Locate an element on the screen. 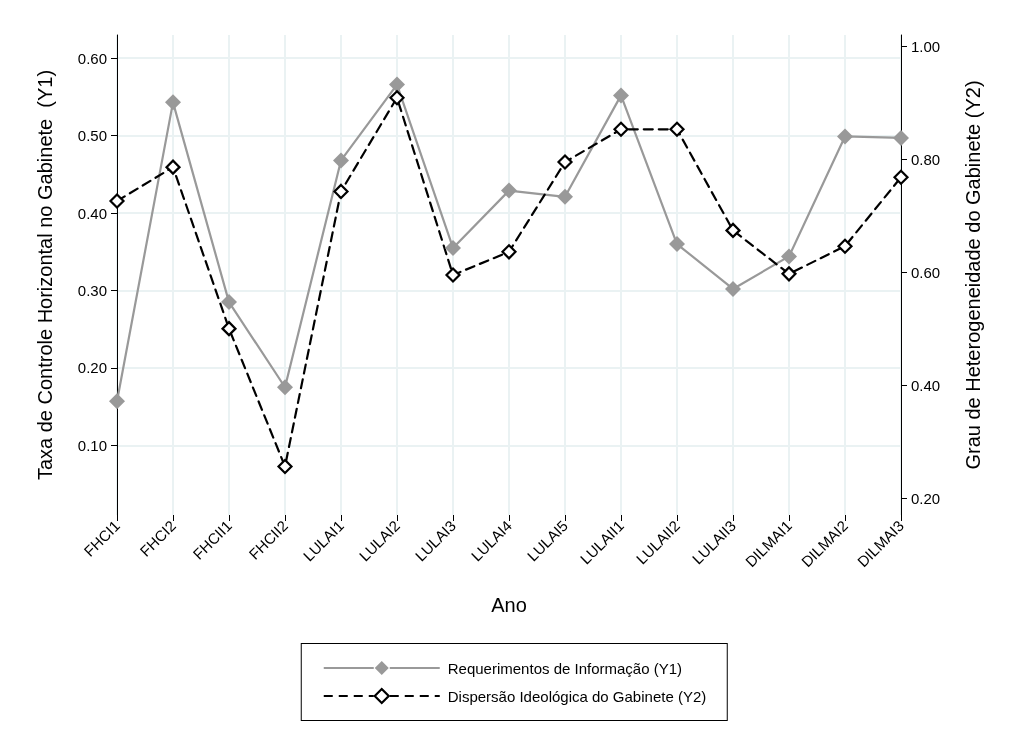 The width and height of the screenshot is (1028, 756). y2-tick-label: 1.00 is located at coordinates (926, 46).